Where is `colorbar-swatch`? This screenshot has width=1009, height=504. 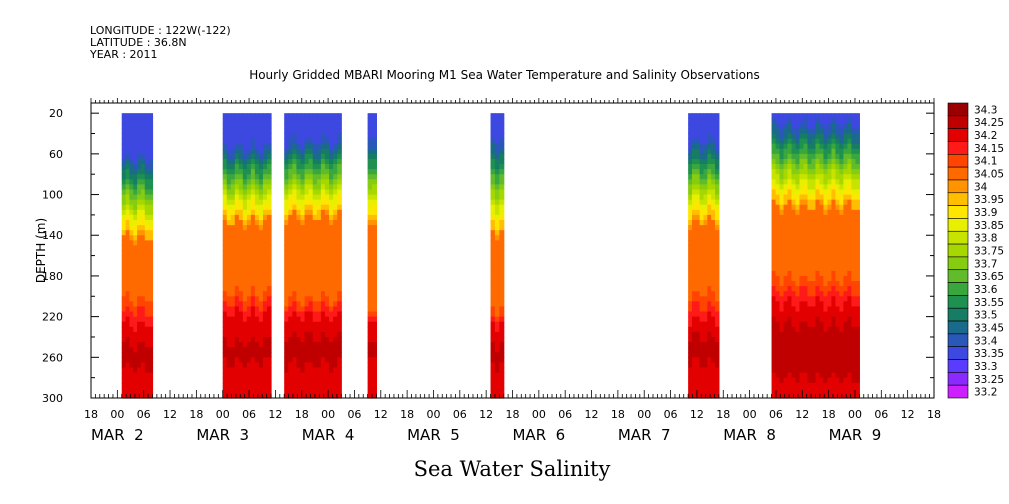 colorbar-swatch is located at coordinates (958, 148).